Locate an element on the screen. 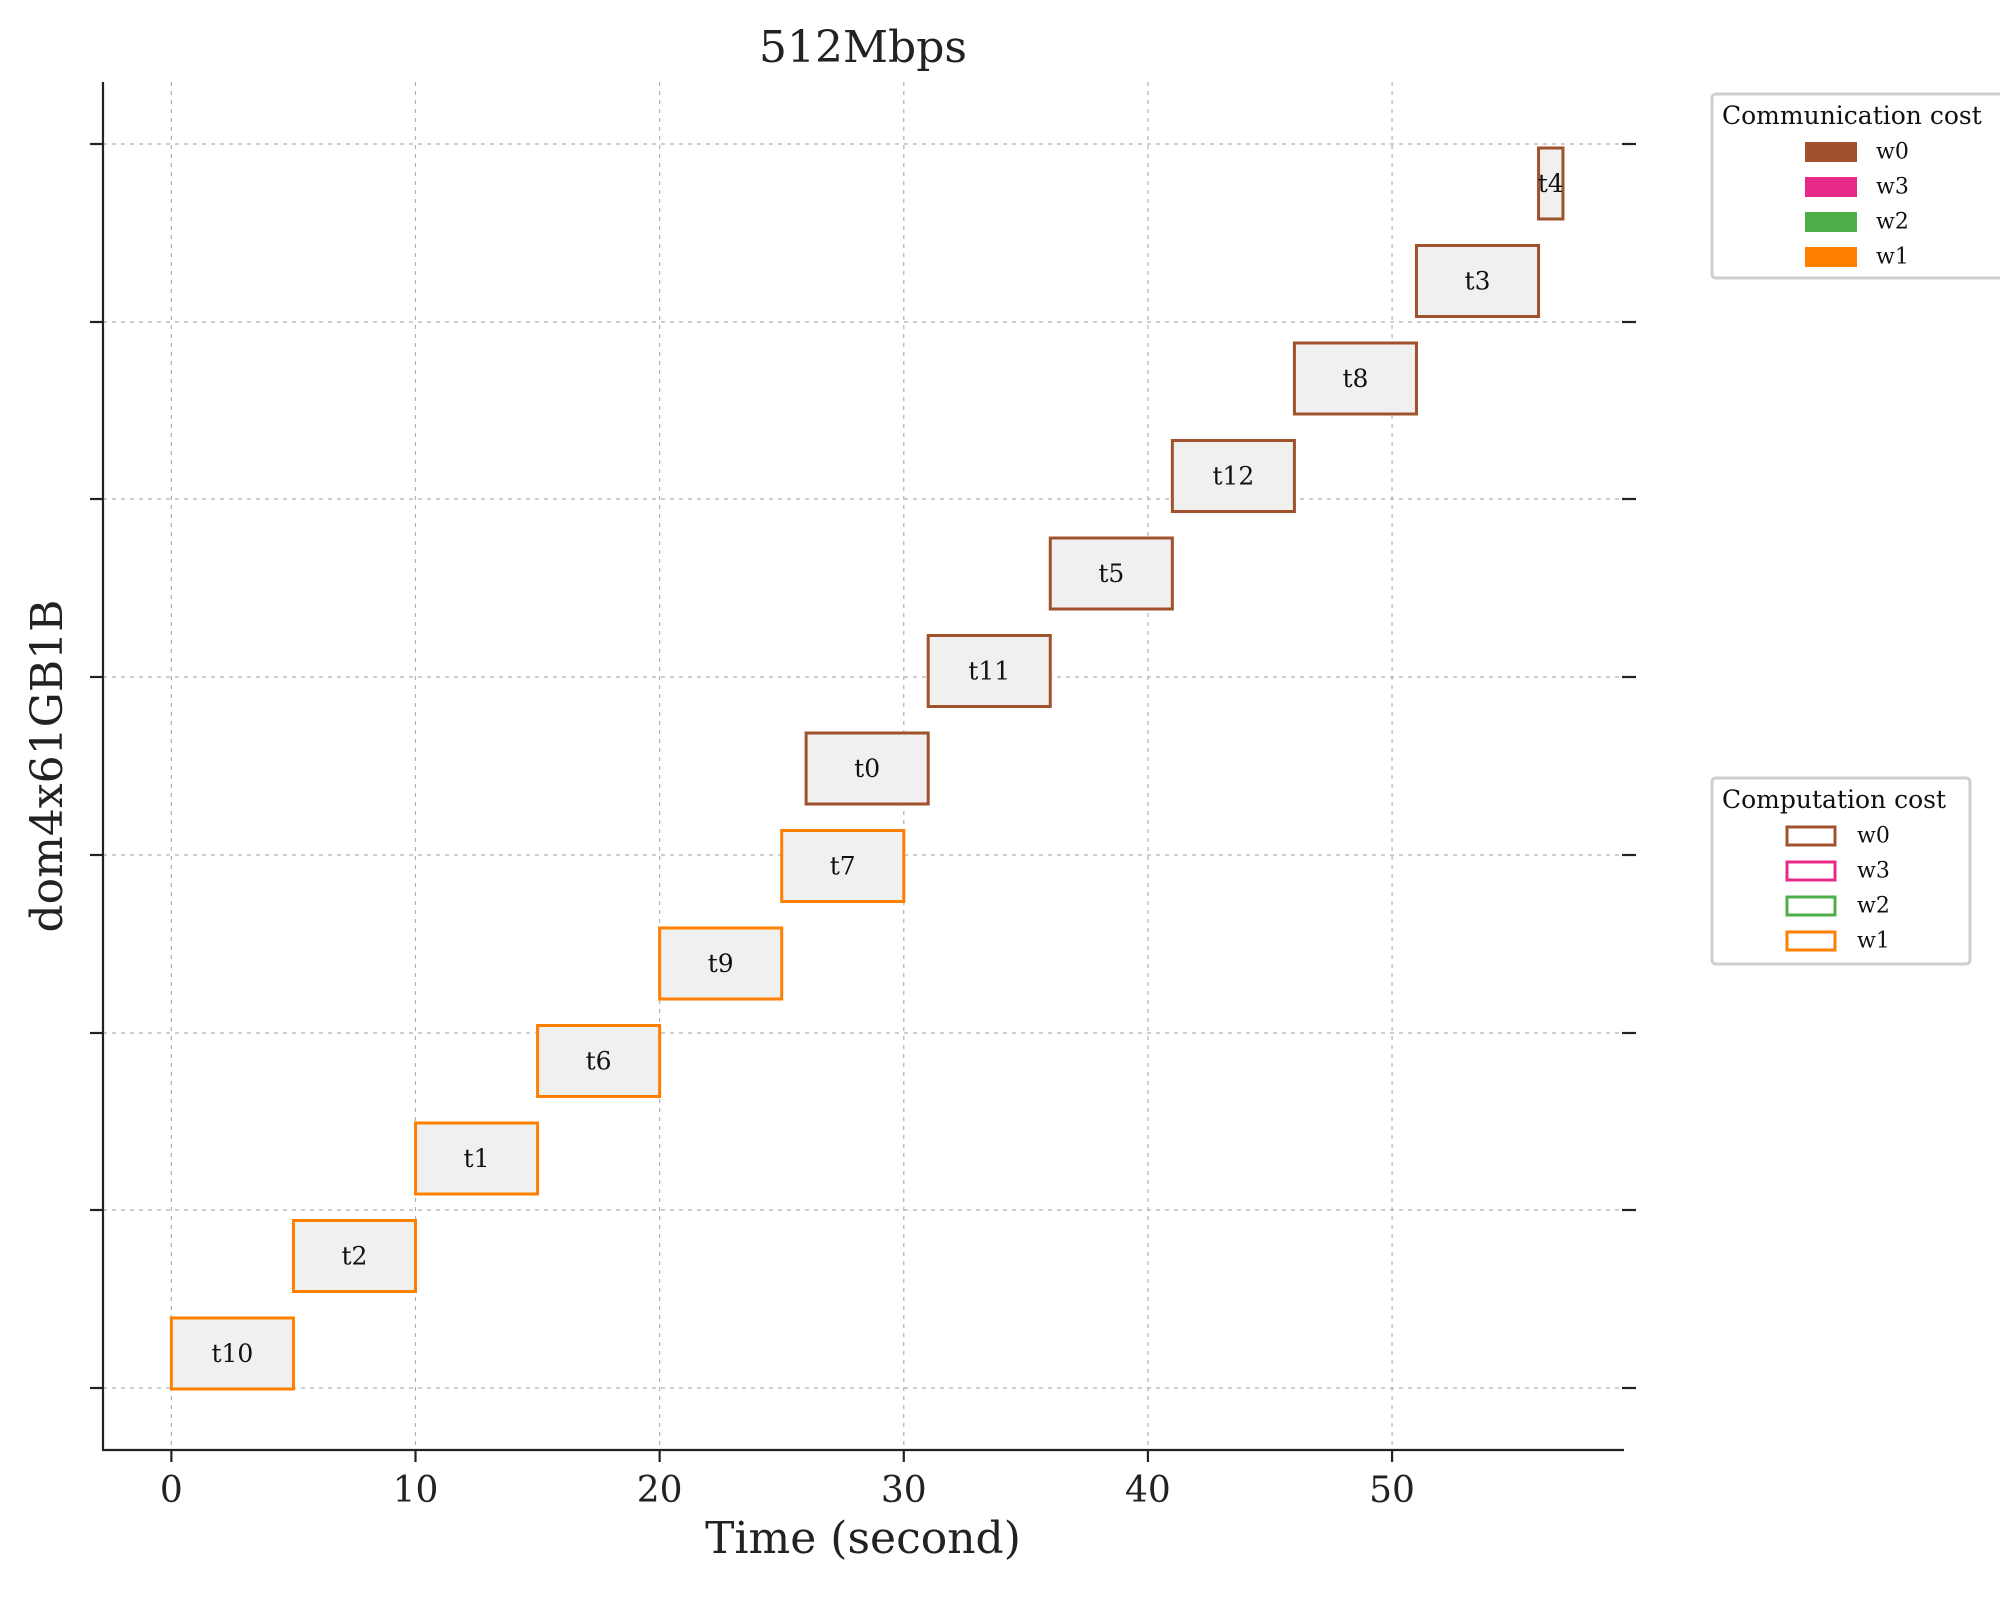 This screenshot has width=2000, height=1600. x-axis-title: Time (second) is located at coordinates (863, 1538).